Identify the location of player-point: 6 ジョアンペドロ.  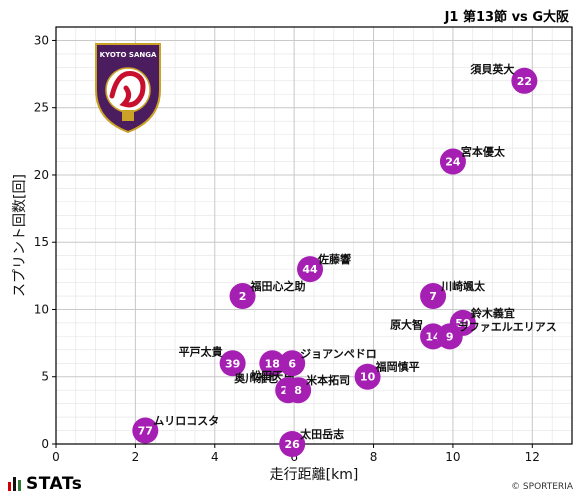
(328, 362).